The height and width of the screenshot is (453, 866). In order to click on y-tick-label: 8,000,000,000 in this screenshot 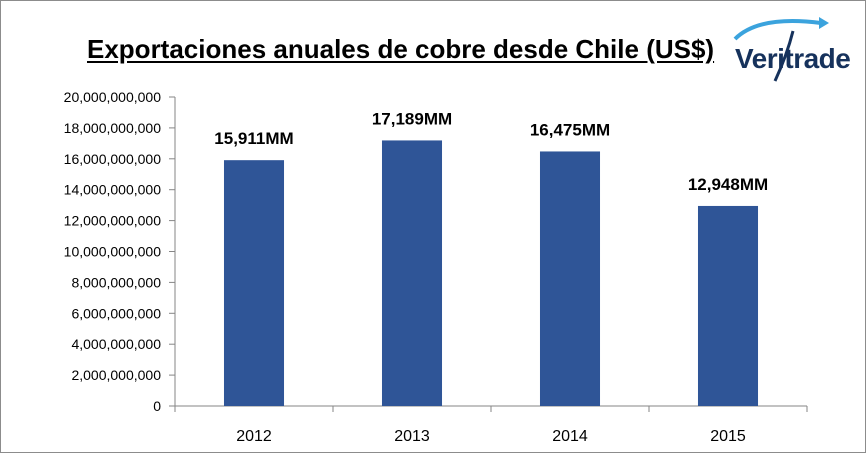, I will do `click(116, 282)`.